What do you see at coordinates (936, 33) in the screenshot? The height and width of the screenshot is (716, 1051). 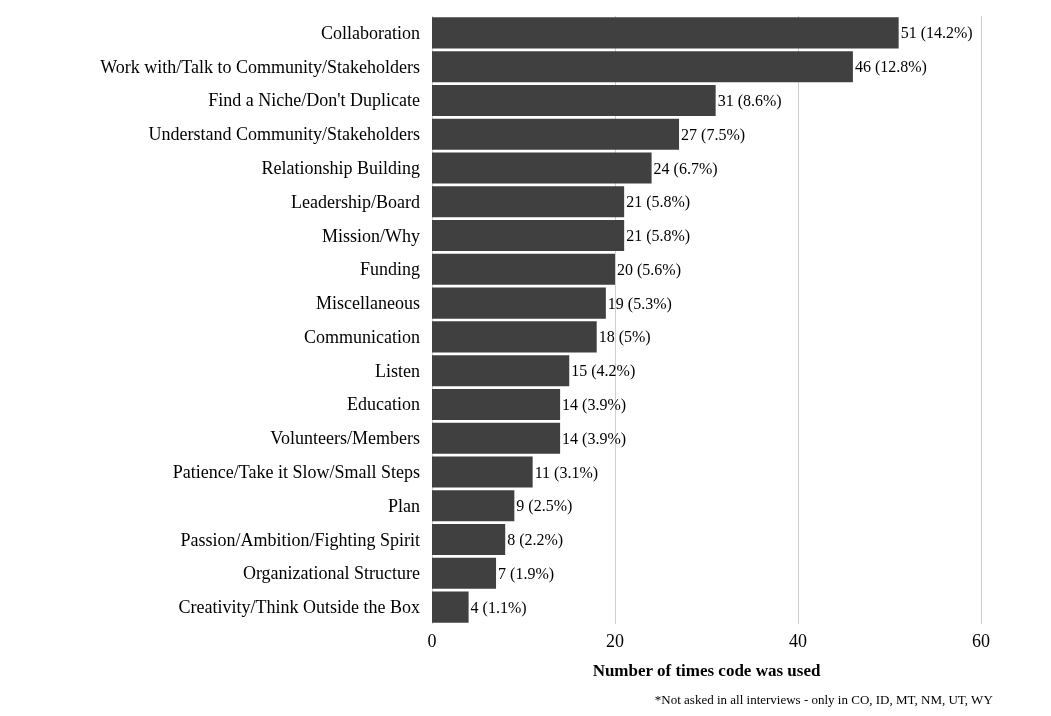 I see `data-label: 51 (14.2%)` at bounding box center [936, 33].